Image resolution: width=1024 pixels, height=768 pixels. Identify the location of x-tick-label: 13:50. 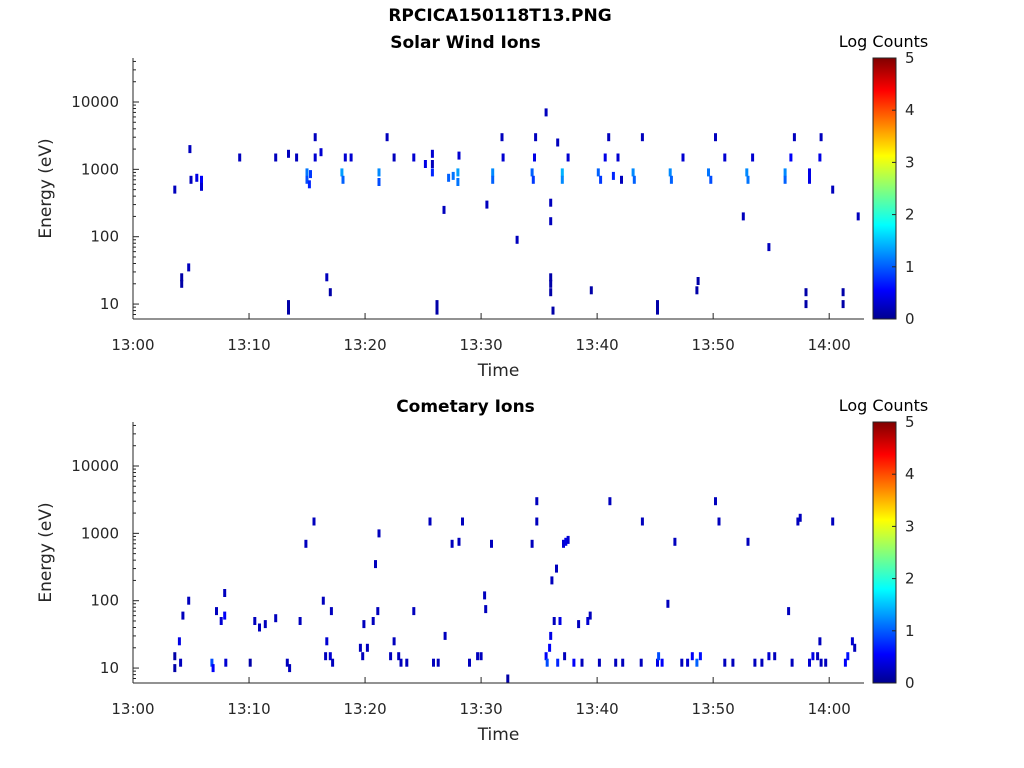
(713, 345).